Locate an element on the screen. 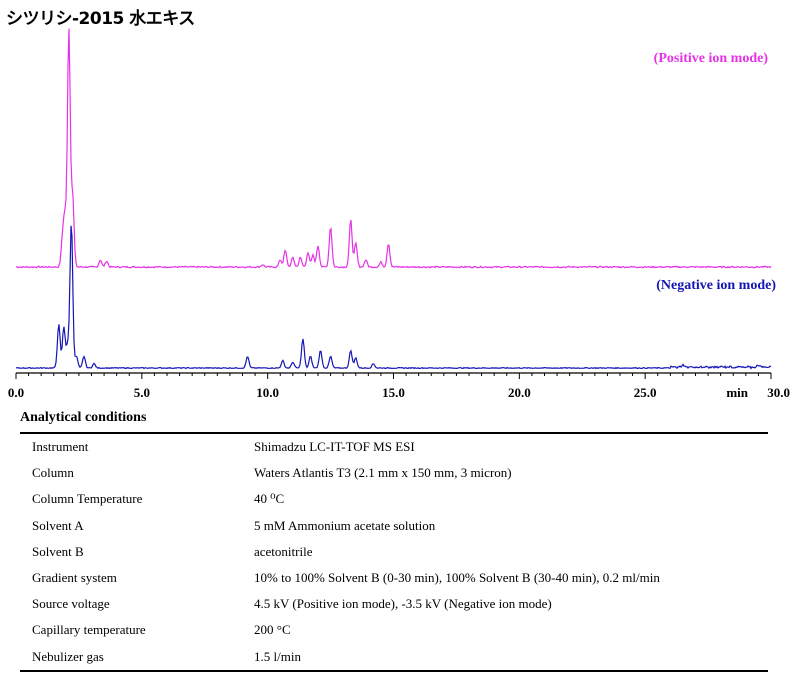 The height and width of the screenshot is (677, 798). condition-key: Instrument is located at coordinates (60, 447).